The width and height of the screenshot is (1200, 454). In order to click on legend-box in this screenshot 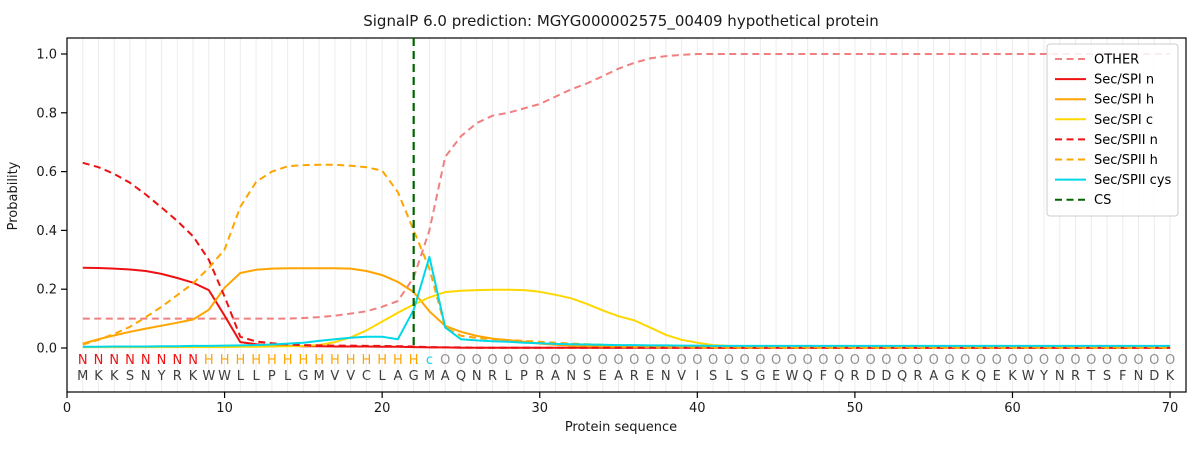, I will do `click(1112, 130)`.